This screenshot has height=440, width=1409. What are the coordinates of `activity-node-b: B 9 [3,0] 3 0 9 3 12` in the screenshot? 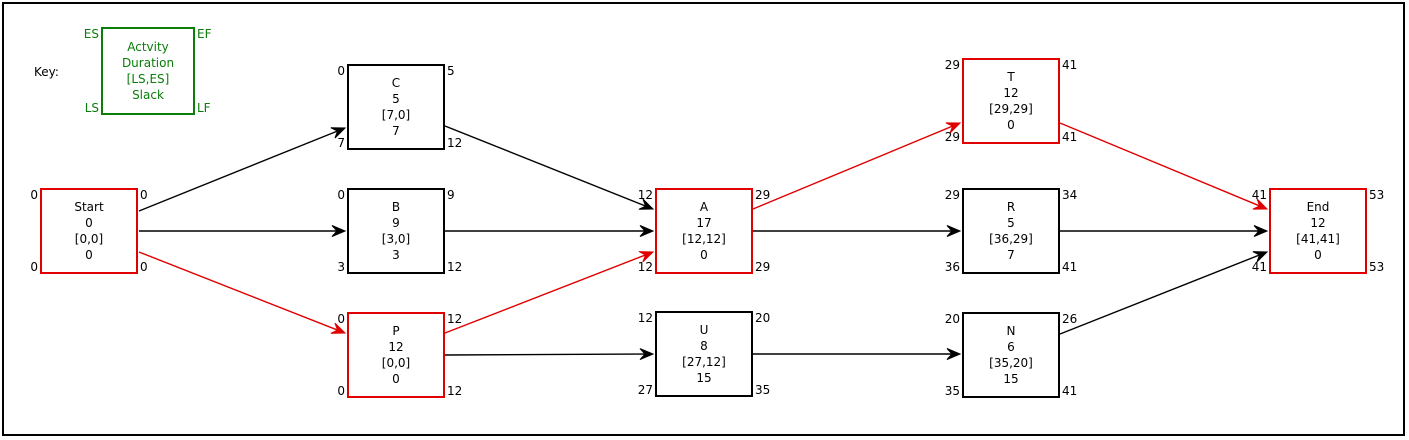 It's located at (396, 231).